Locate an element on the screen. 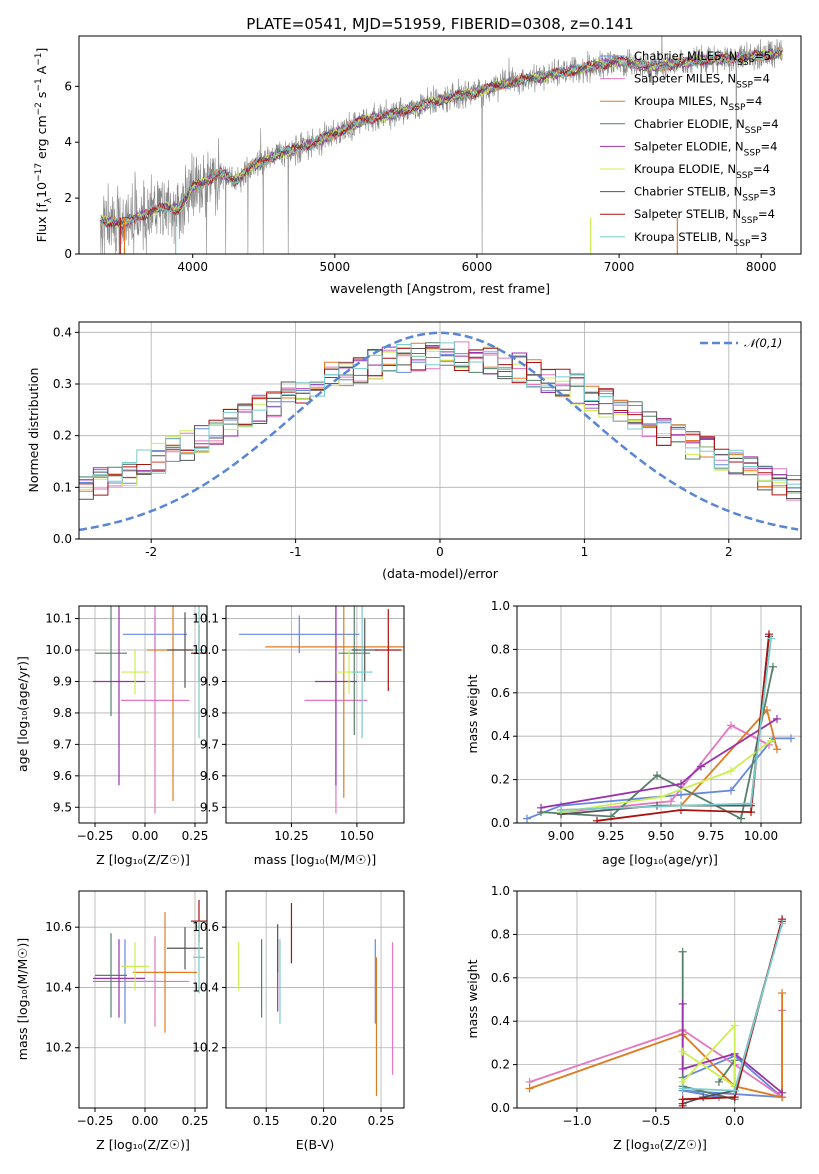  x-tick-label: 1 is located at coordinates (585, 552).